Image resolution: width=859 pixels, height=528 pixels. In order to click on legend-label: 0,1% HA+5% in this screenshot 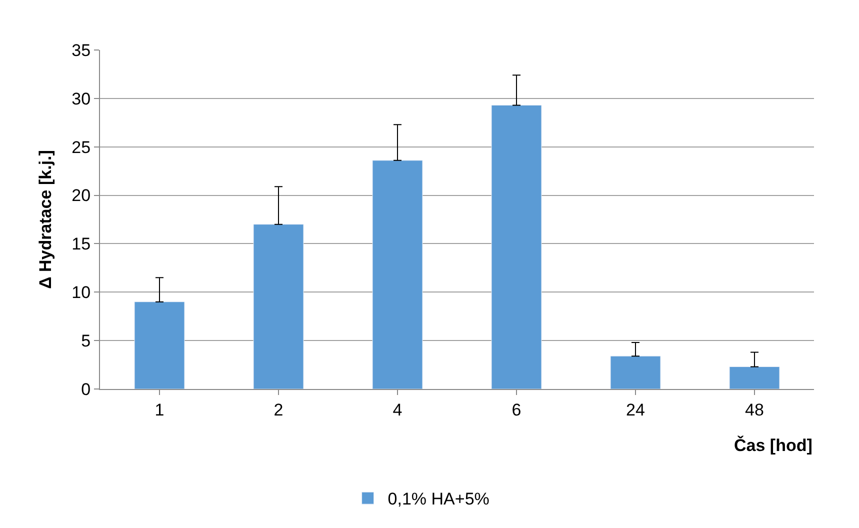, I will do `click(439, 499)`.